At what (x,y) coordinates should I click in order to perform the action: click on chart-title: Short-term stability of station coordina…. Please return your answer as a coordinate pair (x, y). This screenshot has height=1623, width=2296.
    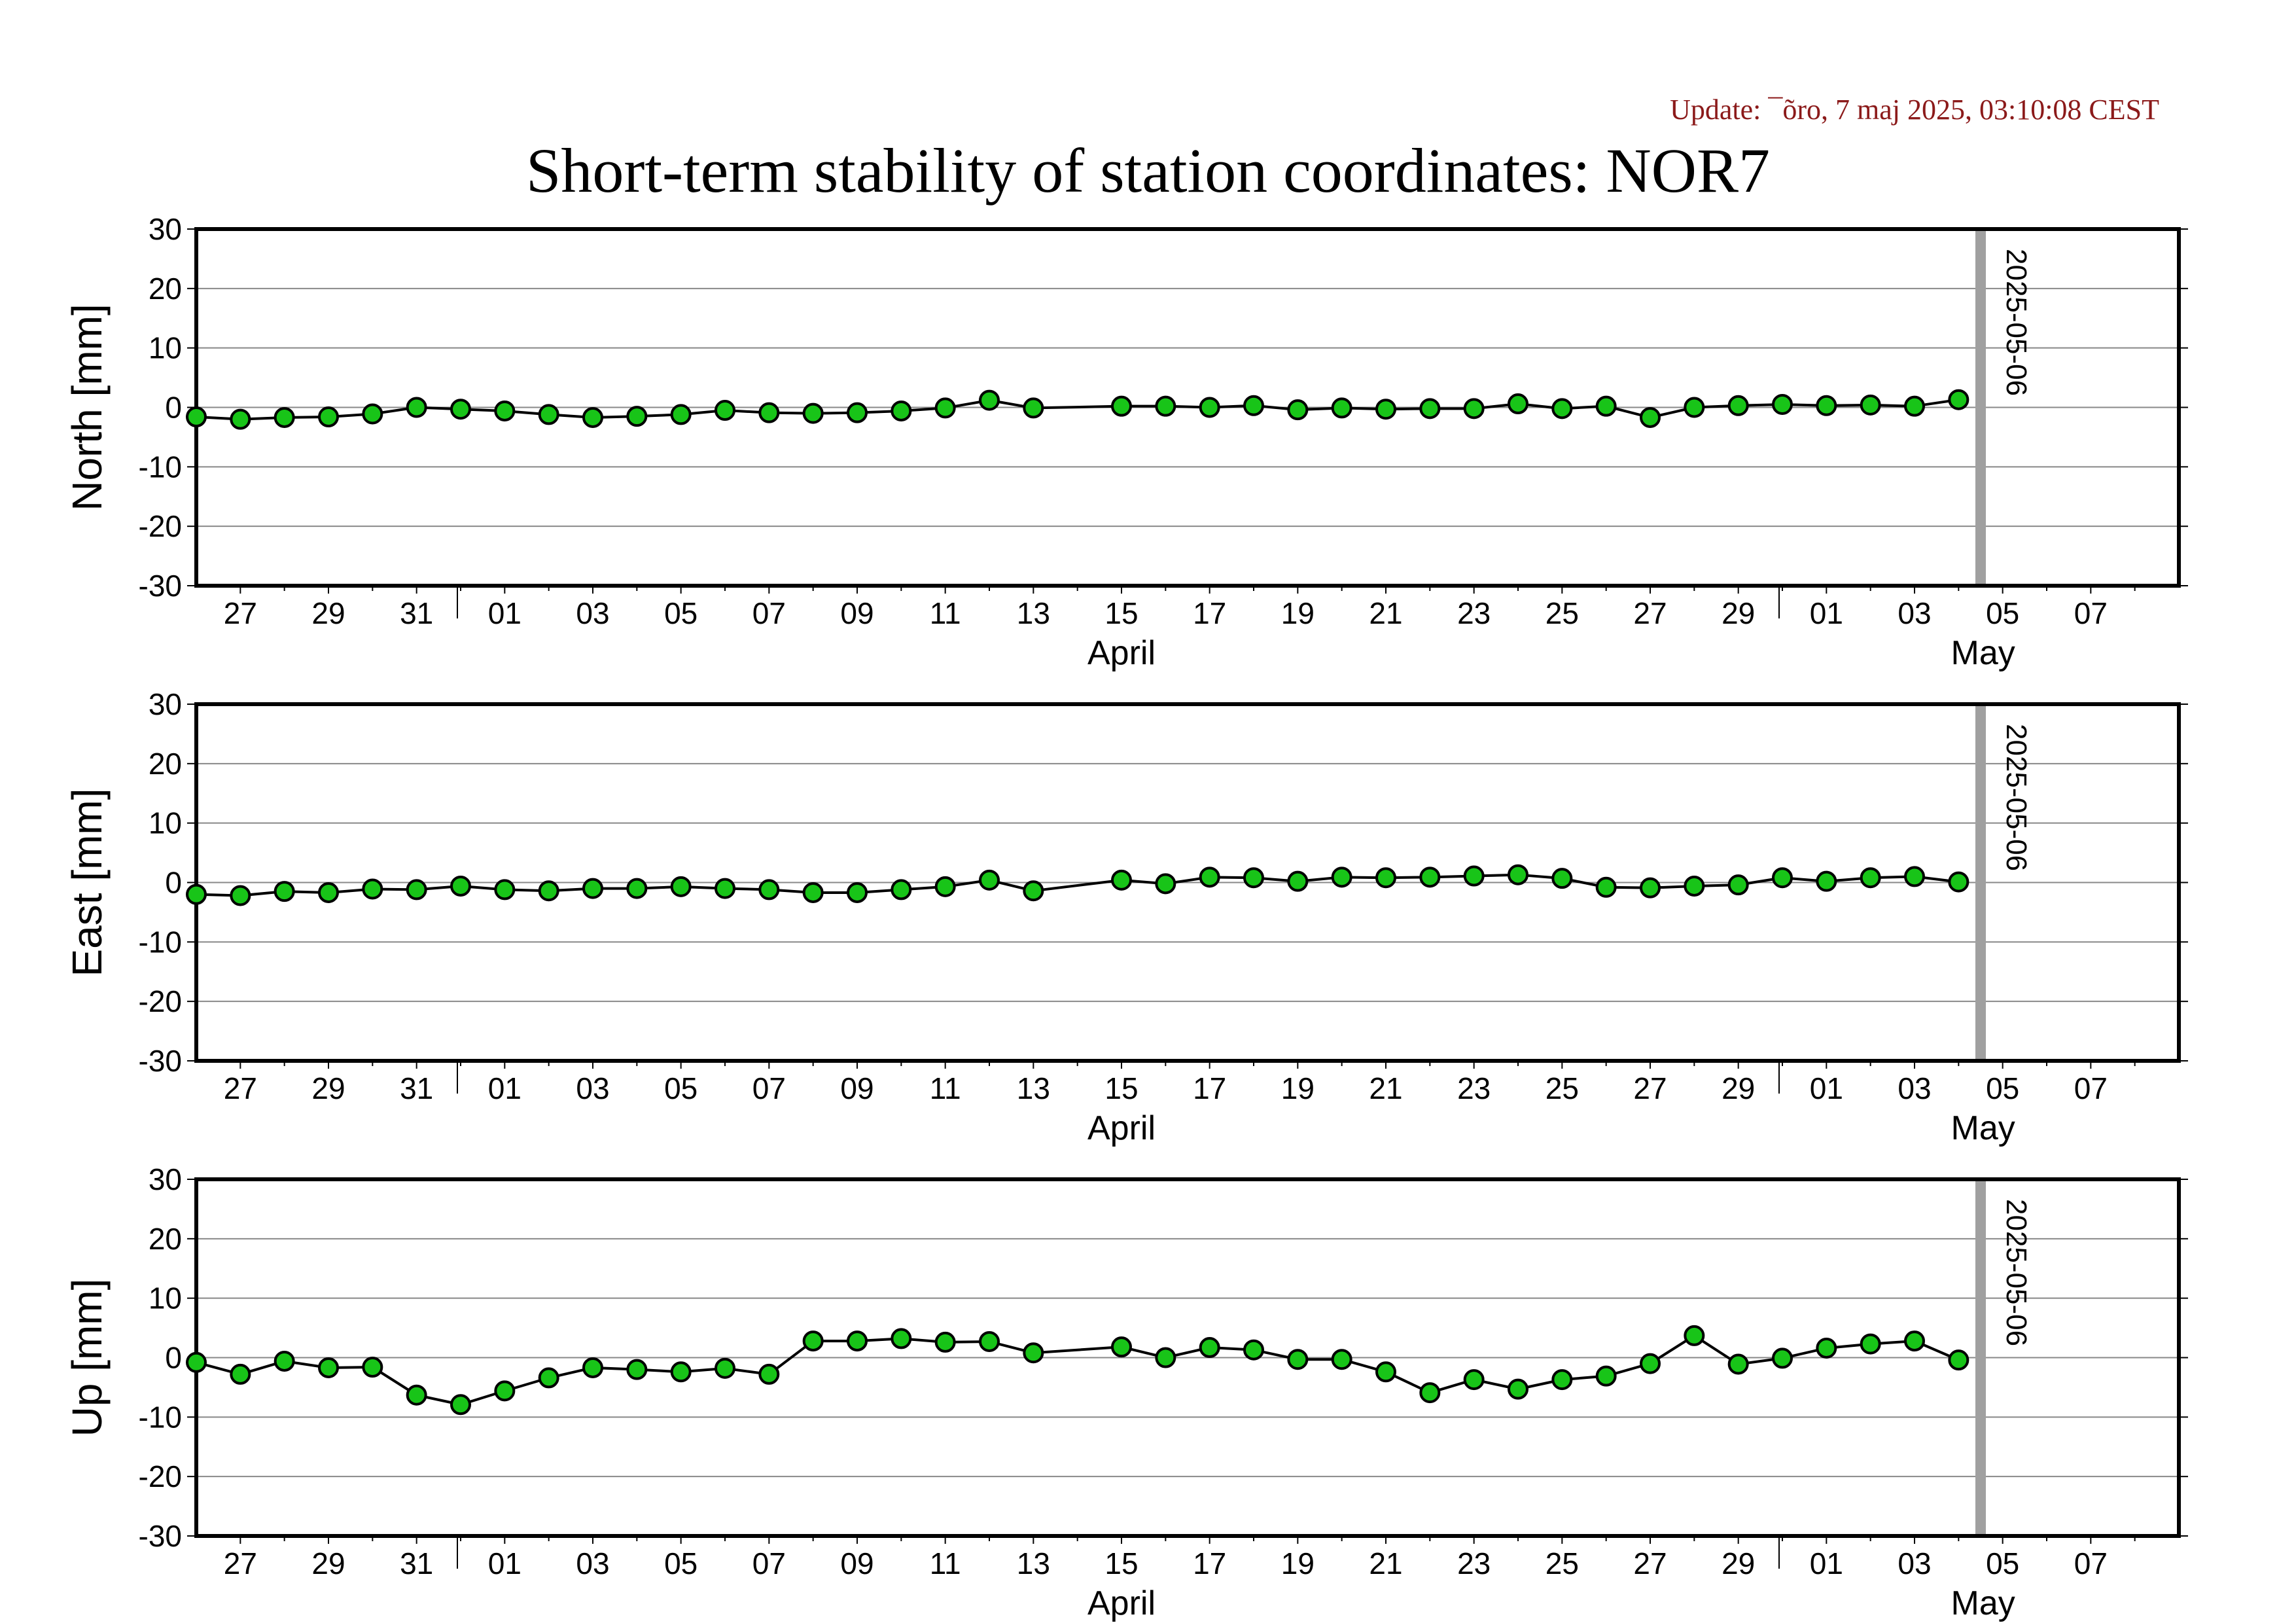
    Looking at the image, I should click on (1148, 170).